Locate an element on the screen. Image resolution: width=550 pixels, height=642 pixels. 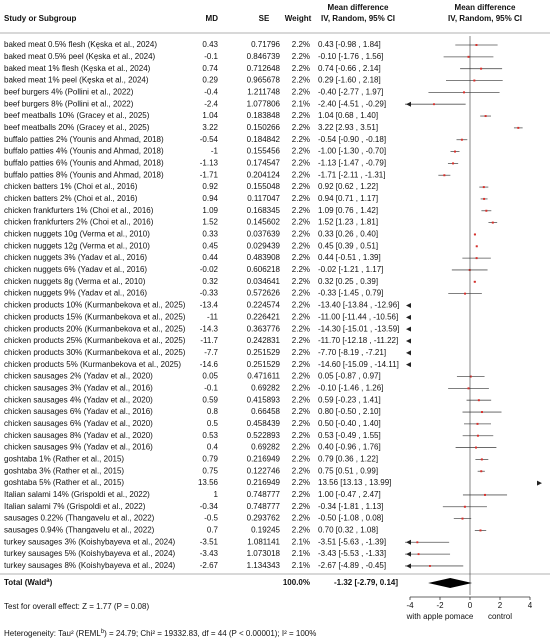
ci-text: -11.00 [-11.44 , -10.56] is located at coordinates (358, 316).